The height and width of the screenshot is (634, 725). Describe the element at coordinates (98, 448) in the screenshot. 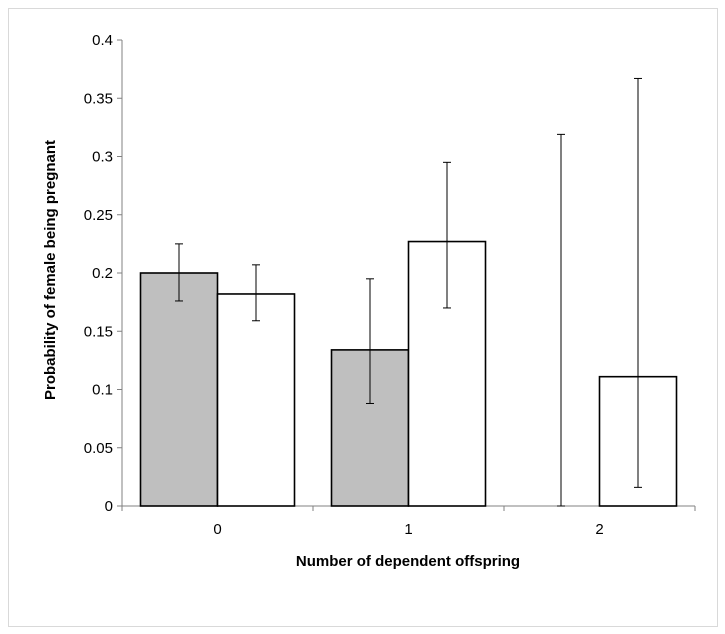

I see `y-tick-label: 0.05` at that location.